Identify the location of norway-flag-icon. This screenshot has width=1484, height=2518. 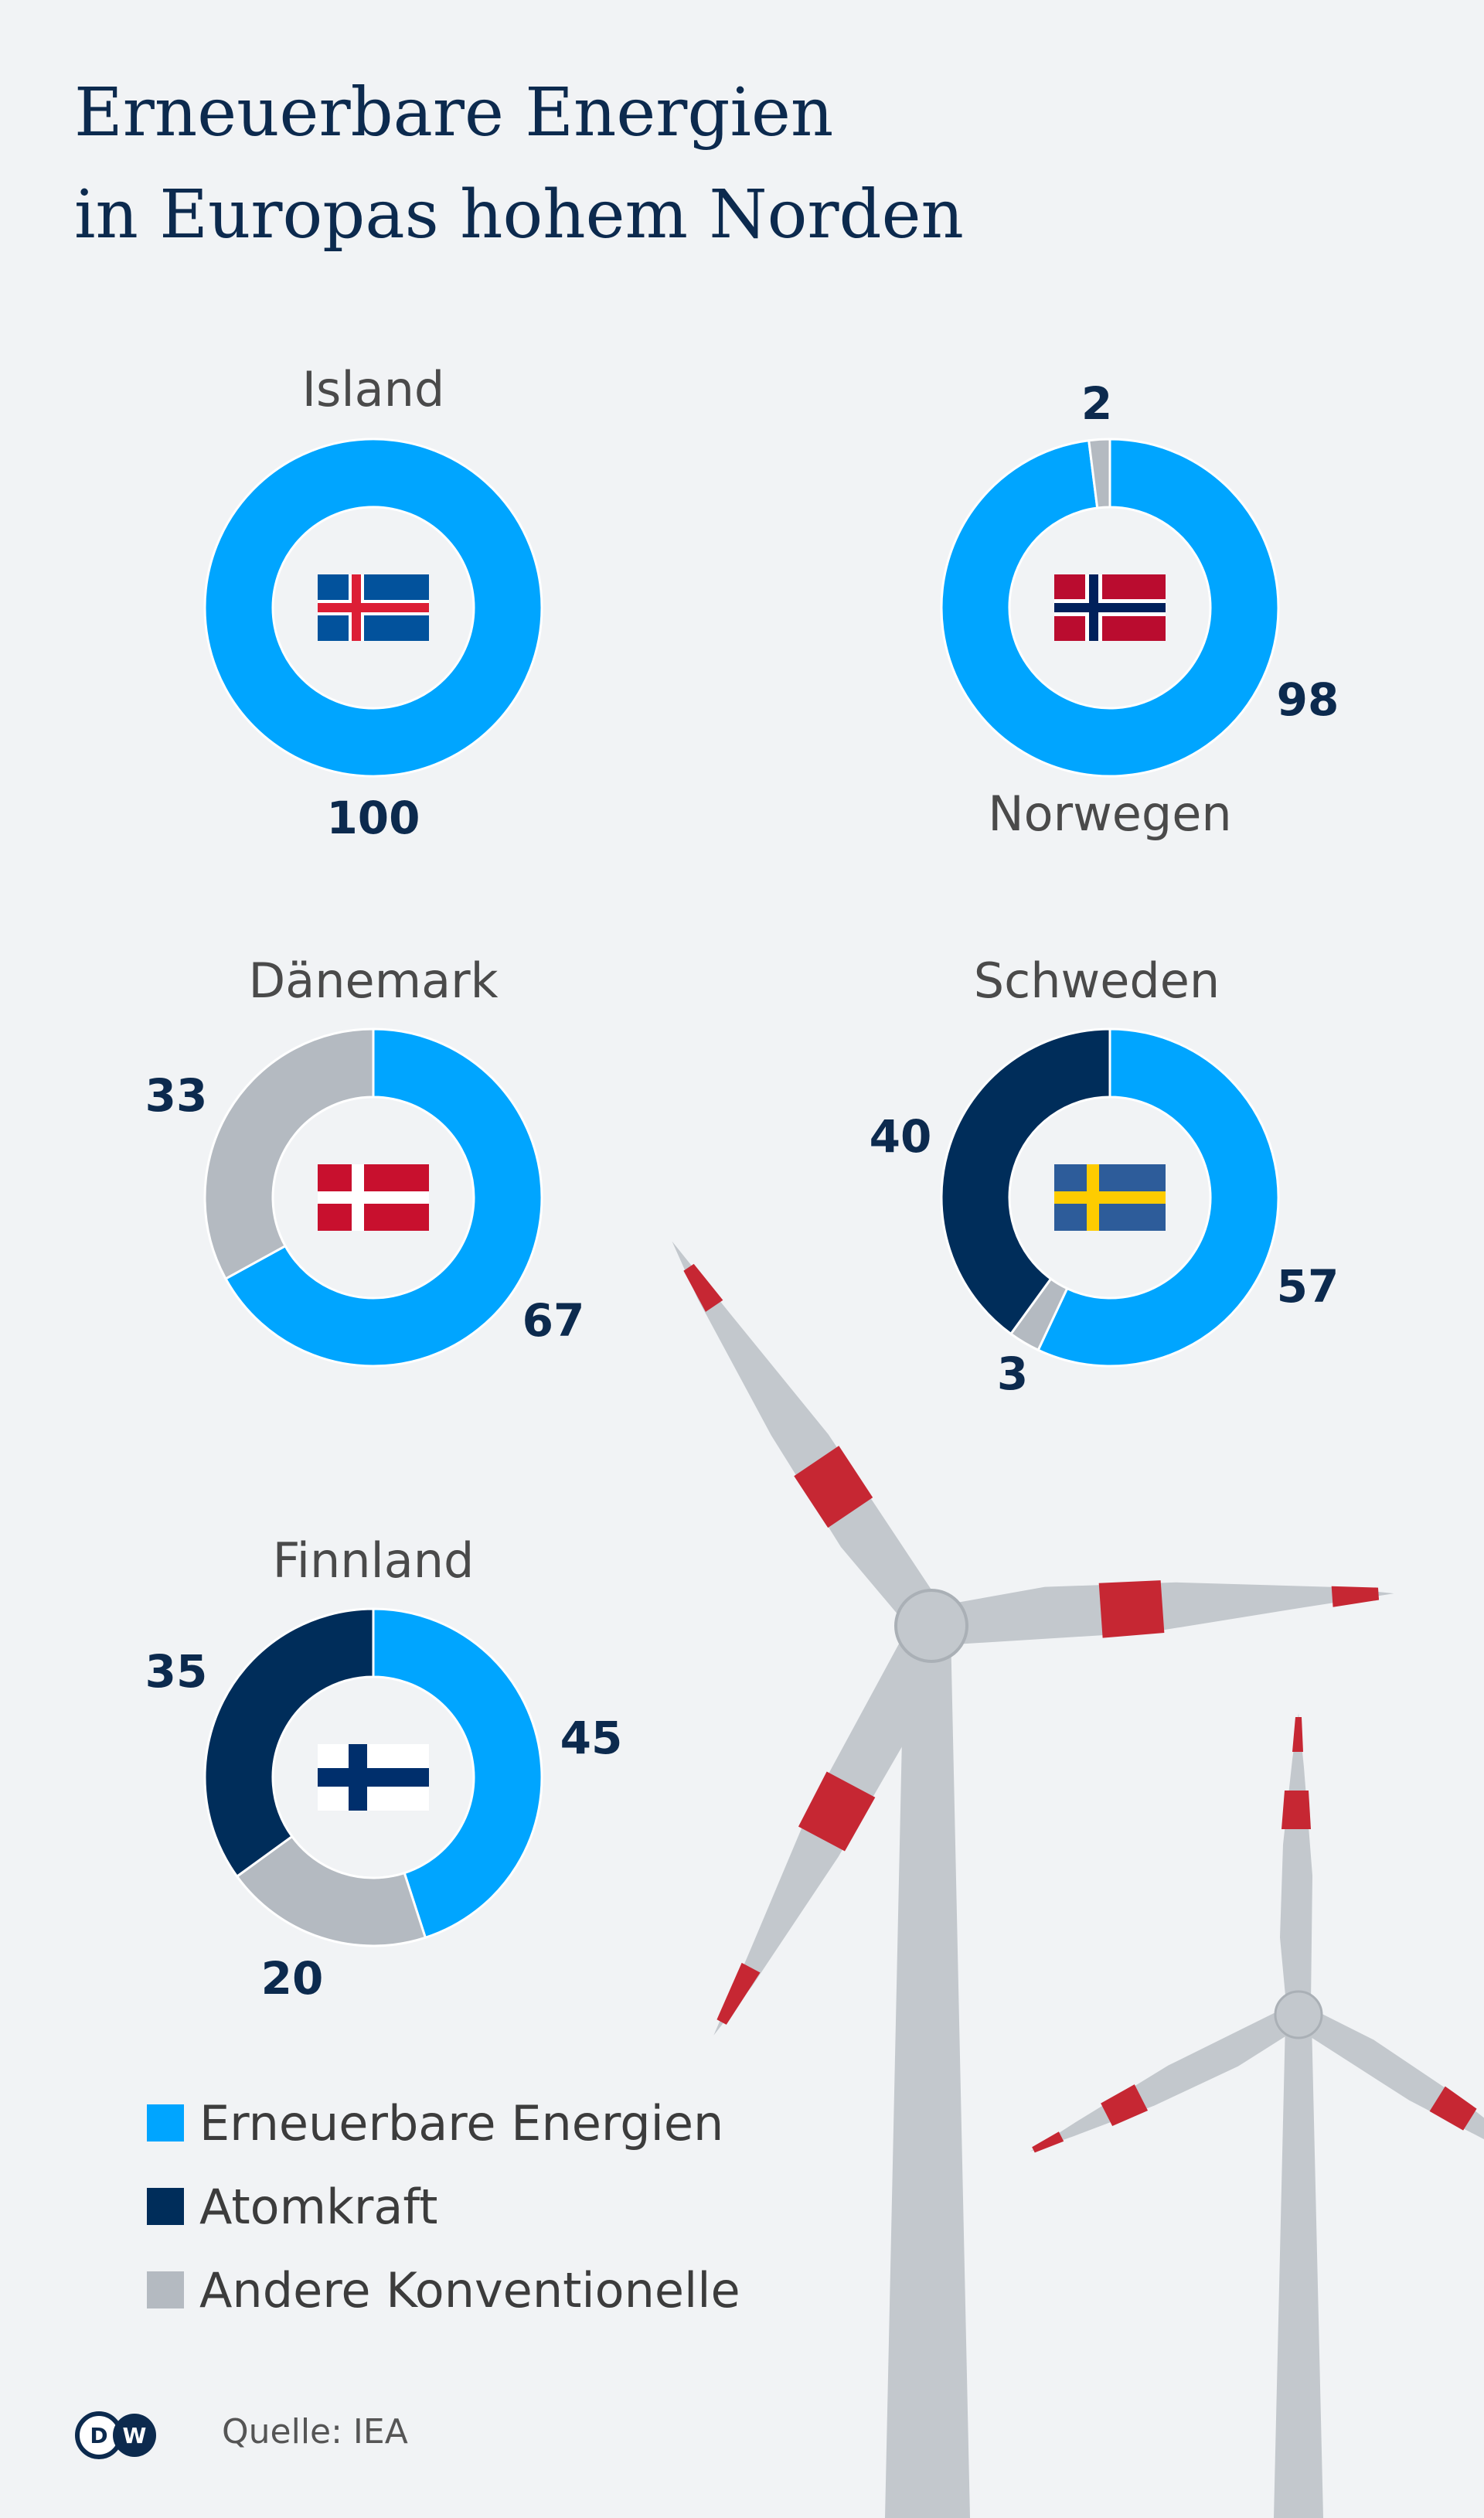
(1110, 608).